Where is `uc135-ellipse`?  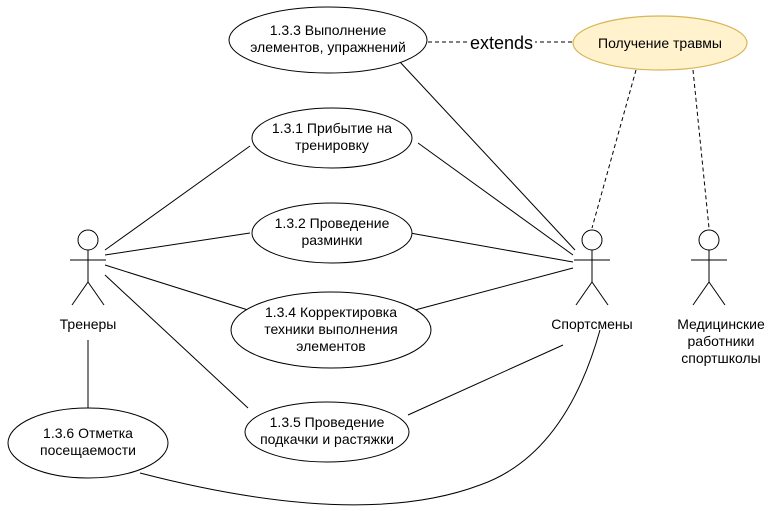
uc135-ellipse is located at coordinates (327, 432).